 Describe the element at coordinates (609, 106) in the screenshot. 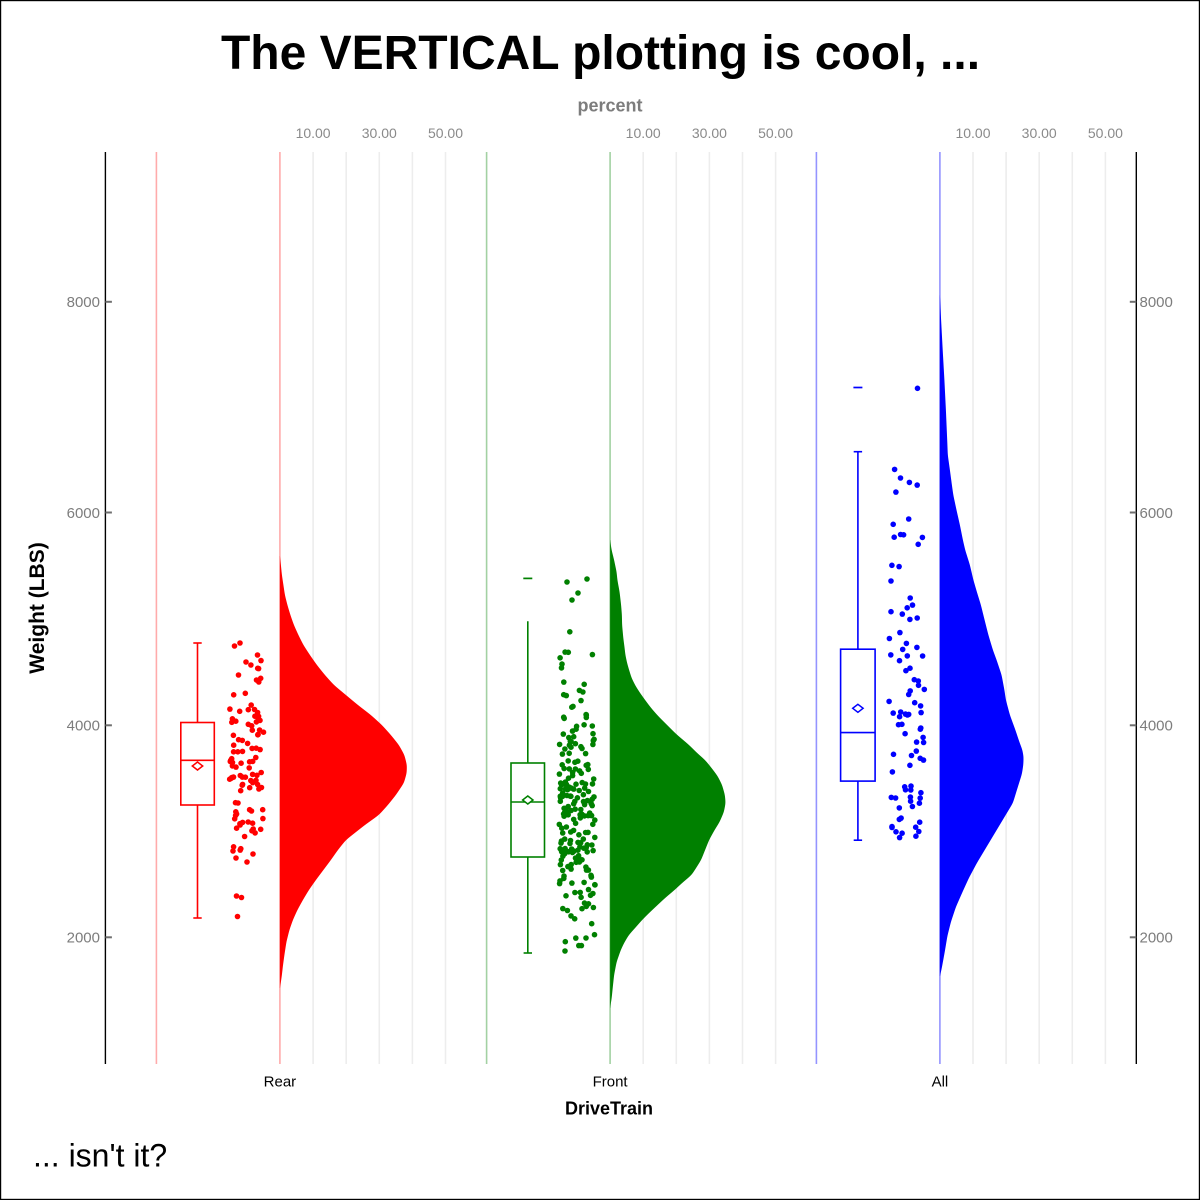

I see `svg-text: percent` at that location.